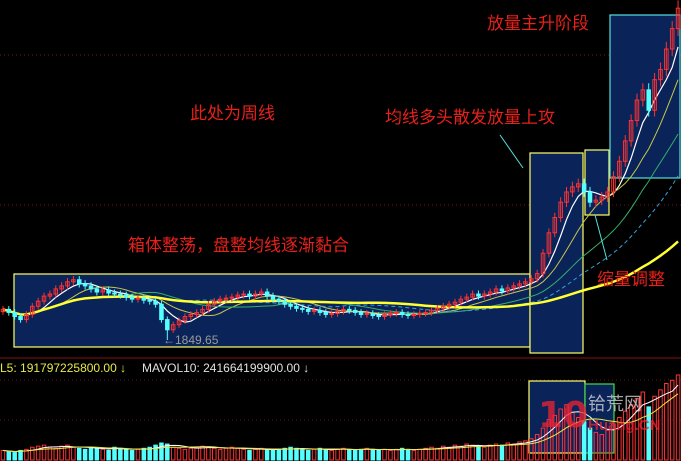 This screenshot has width=681, height=461. What do you see at coordinates (631, 280) in the screenshot?
I see `annotation-shrink: 缩量调整` at bounding box center [631, 280].